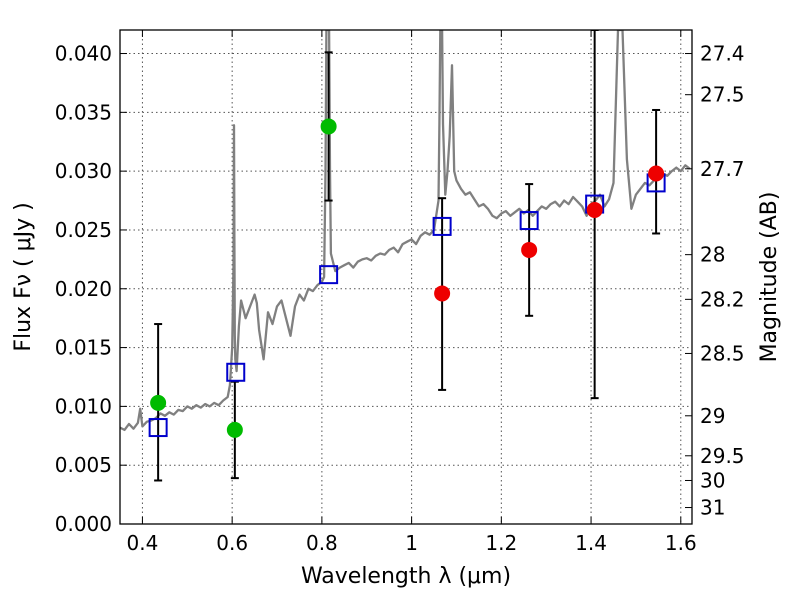 The image size is (800, 600). Describe the element at coordinates (83, 230) in the screenshot. I see `y-tick-label: 0.025` at that location.